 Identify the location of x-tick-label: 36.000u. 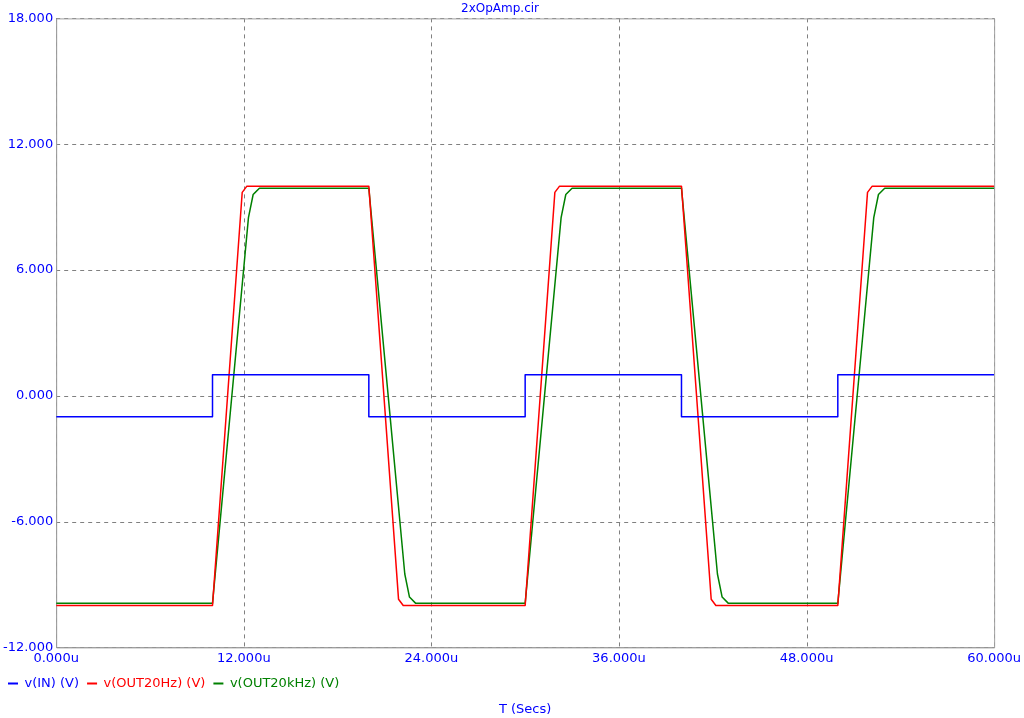
(619, 657).